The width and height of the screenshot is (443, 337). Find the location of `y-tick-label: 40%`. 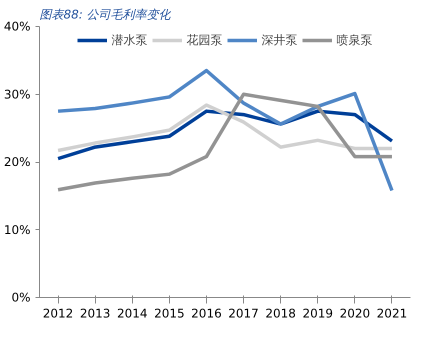

y-tick-label: 40% is located at coordinates (17, 27).